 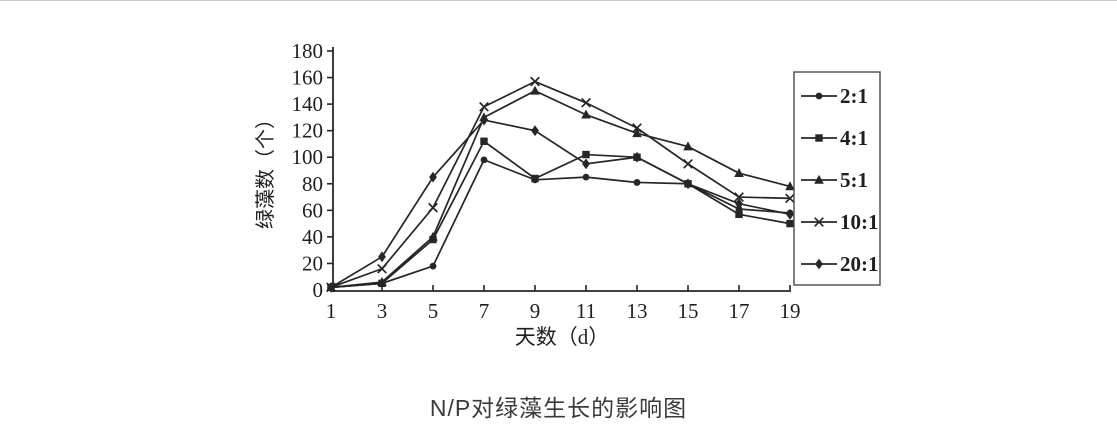 I want to click on x-tick-label: 5, so click(x=433, y=311).